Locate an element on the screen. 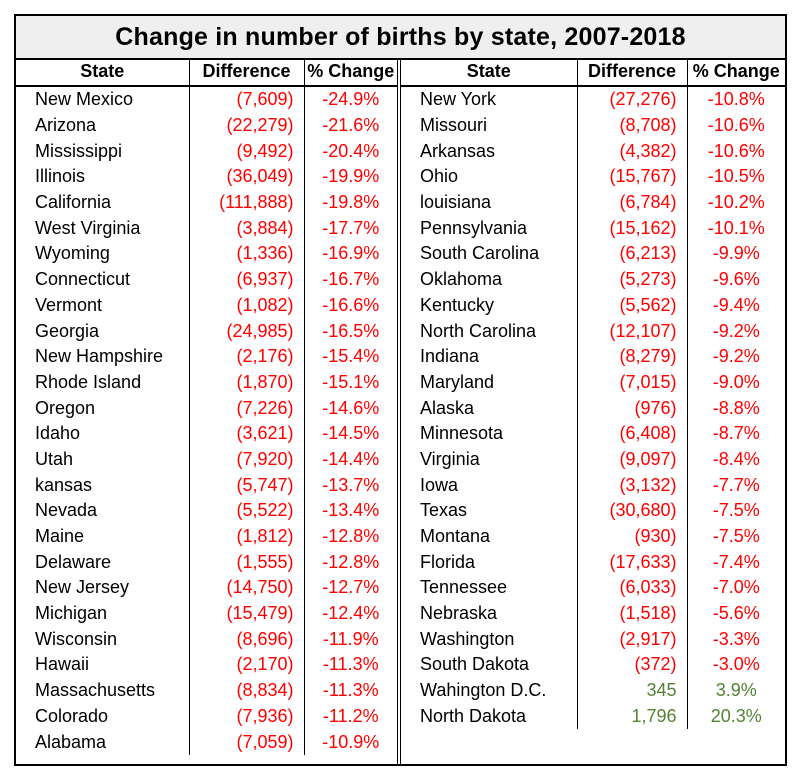  table-row: California (111,888) -19.8% is located at coordinates (206, 202).